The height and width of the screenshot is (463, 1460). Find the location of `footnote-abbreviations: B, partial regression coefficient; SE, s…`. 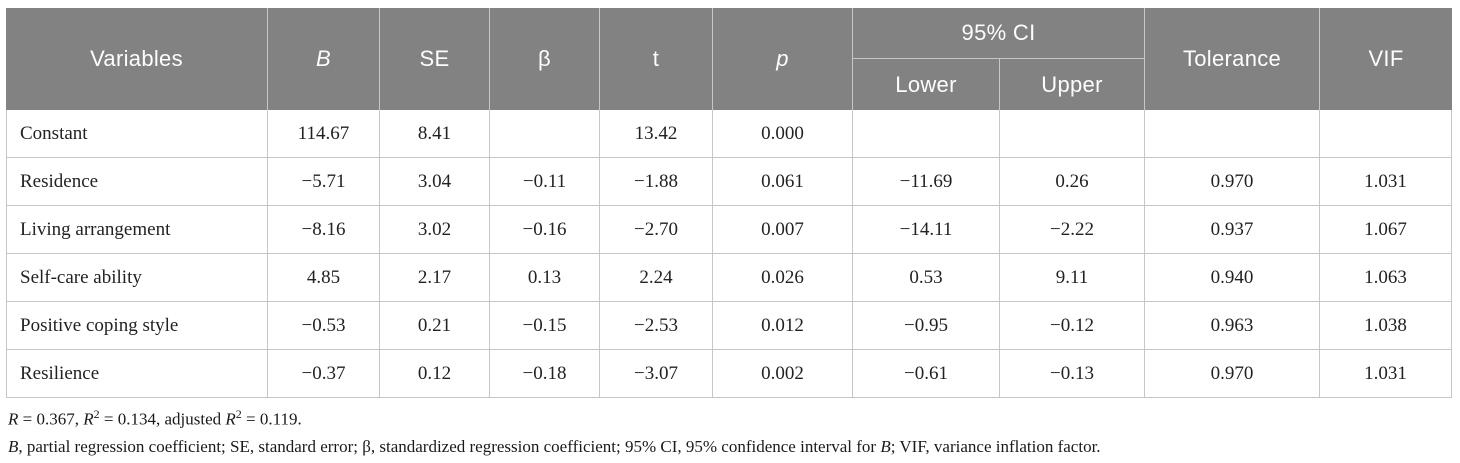

footnote-abbreviations: B, partial regression coefficient; SE, s… is located at coordinates (730, 447).